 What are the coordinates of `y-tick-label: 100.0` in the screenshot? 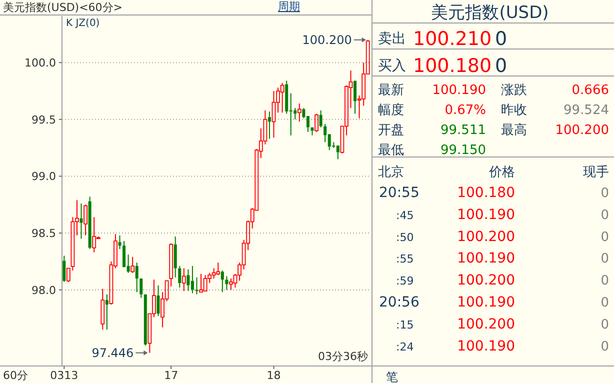 It's located at (40, 63).